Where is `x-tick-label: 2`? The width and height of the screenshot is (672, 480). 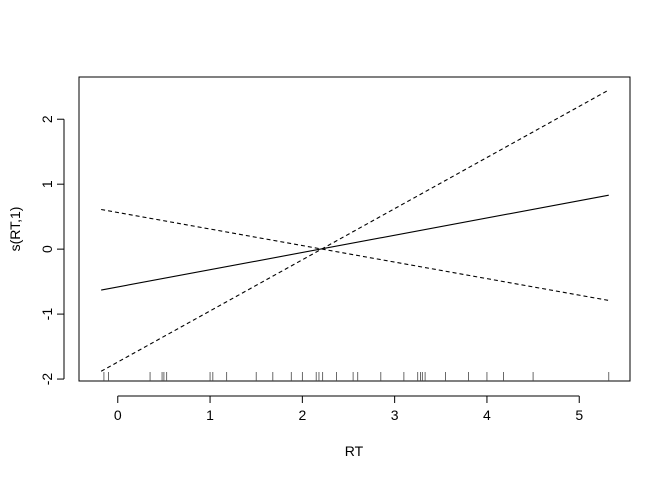
x-tick-label: 2 is located at coordinates (302, 415).